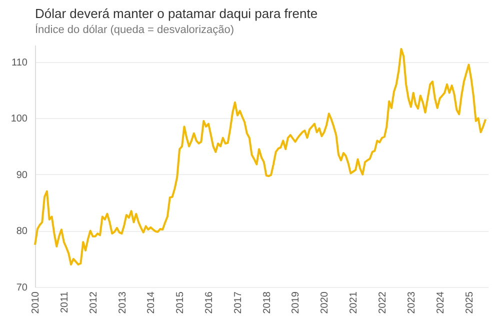 The image size is (502, 322). I want to click on x-tick-label: 2025, so click(470, 302).